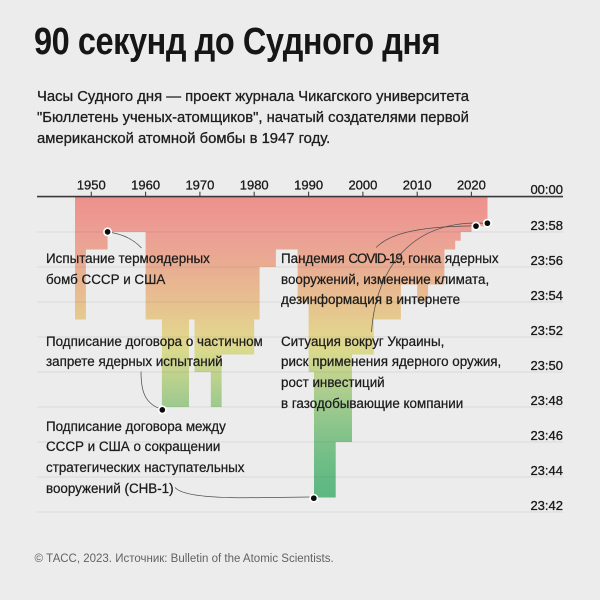 The image size is (600, 600). What do you see at coordinates (362, 184) in the screenshot?
I see `svg-text: 2000` at bounding box center [362, 184].